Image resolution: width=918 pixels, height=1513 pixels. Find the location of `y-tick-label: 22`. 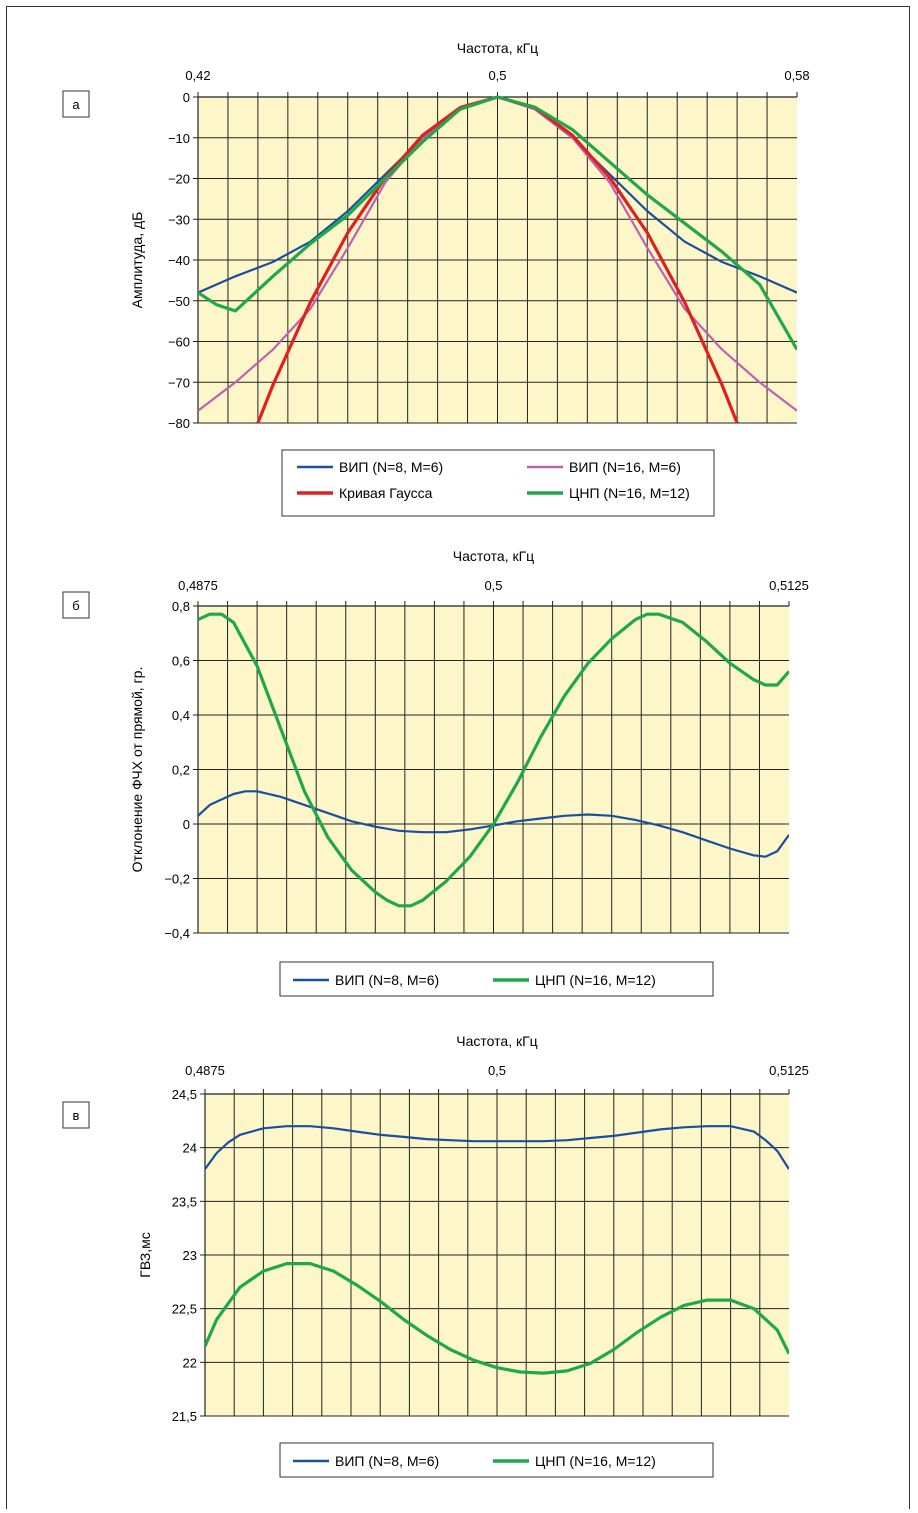

y-tick-label: 22 is located at coordinates (190, 1362).